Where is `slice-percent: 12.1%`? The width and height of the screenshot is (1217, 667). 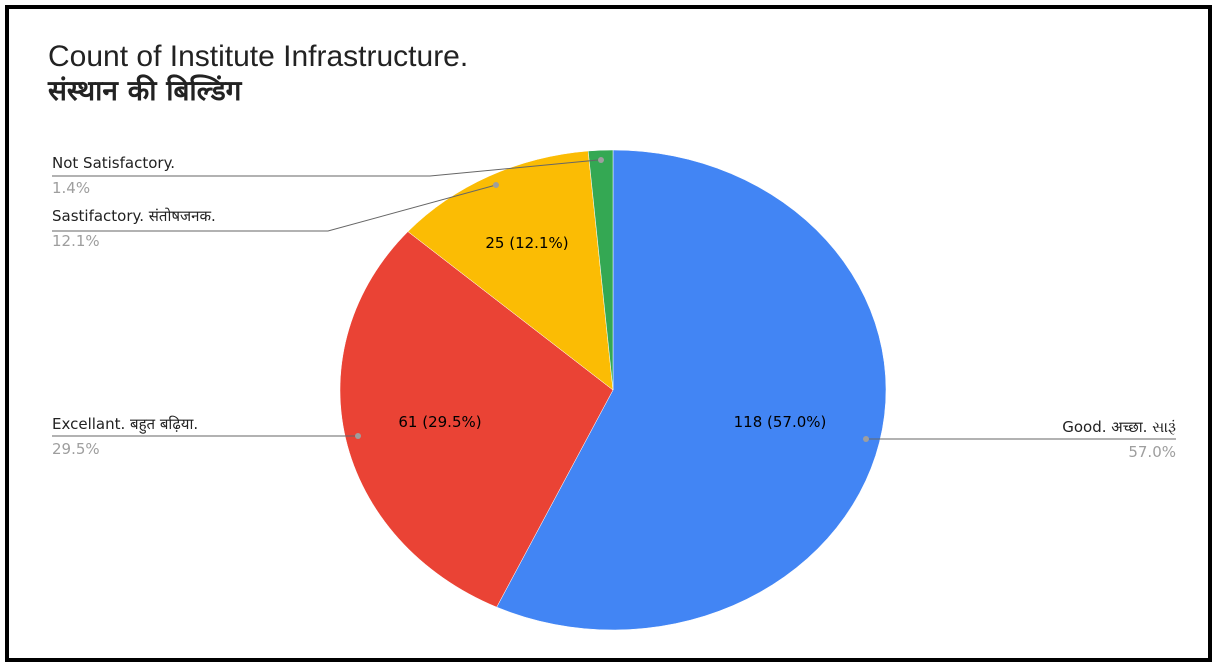
slice-percent: 12.1% is located at coordinates (76, 241).